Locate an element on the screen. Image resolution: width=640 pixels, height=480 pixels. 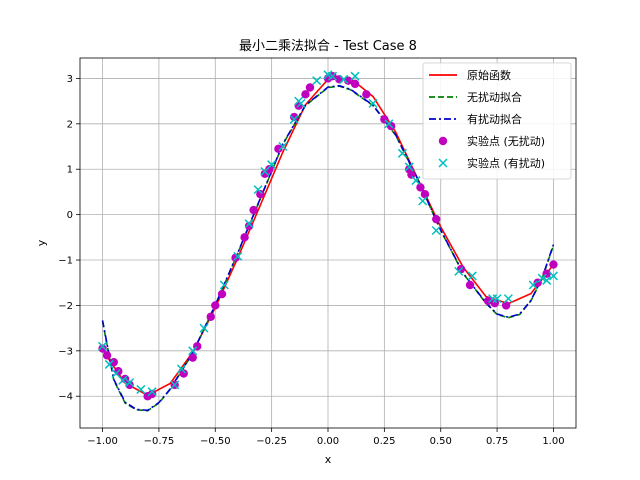
legend-label: 原始函数 is located at coordinates (489, 75).